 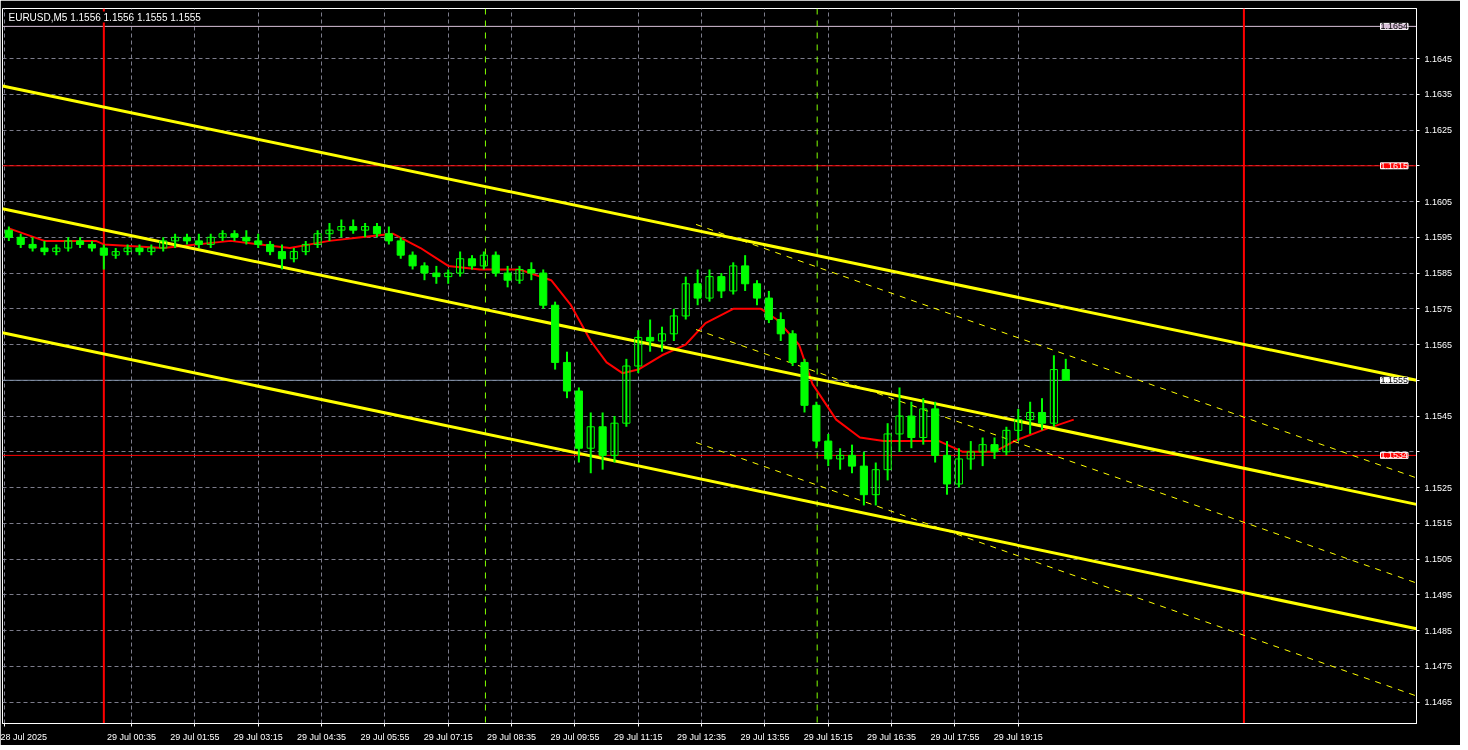 I want to click on y-tick-label: 1.1605, so click(x=1438, y=201).